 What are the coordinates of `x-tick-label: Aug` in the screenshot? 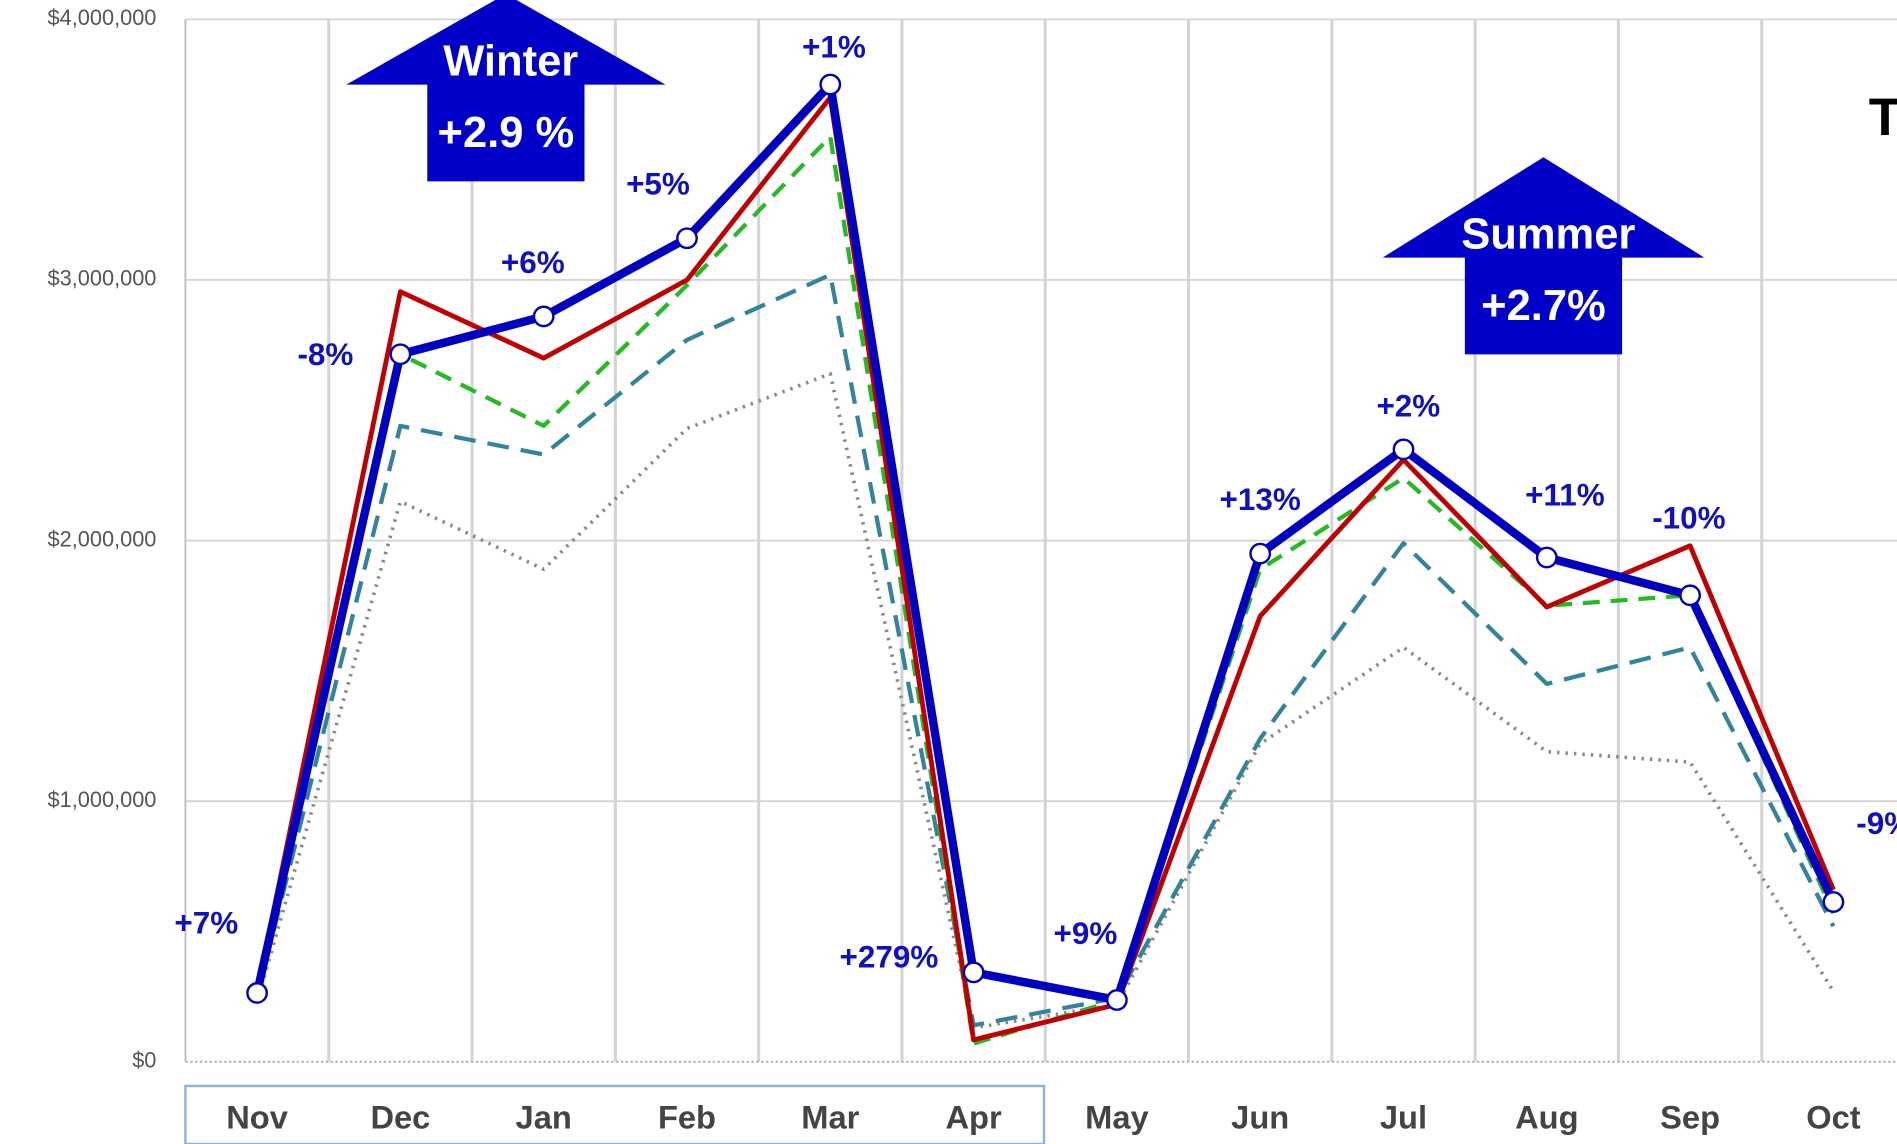 It's located at (1546, 1116).